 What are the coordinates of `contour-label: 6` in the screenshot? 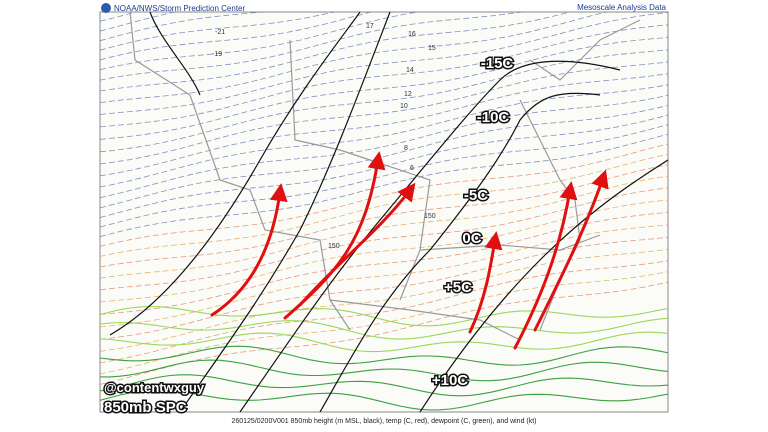 It's located at (412, 168).